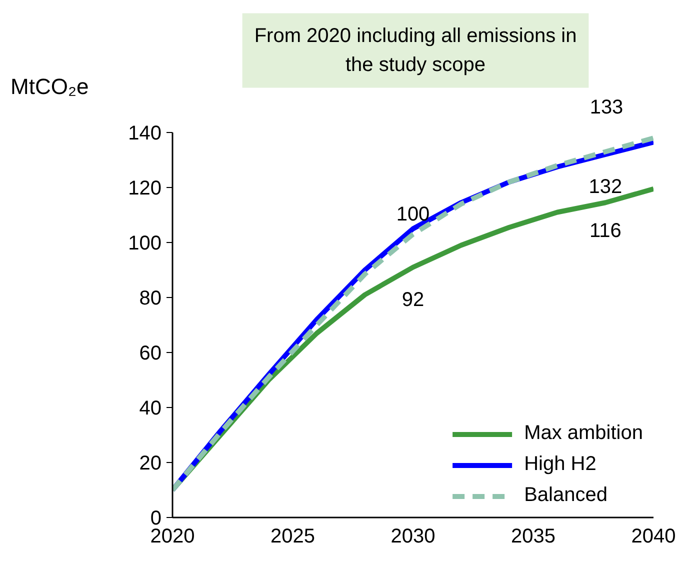 The image size is (688, 562). What do you see at coordinates (583, 433) in the screenshot?
I see `legend-label: Max ambition` at bounding box center [583, 433].